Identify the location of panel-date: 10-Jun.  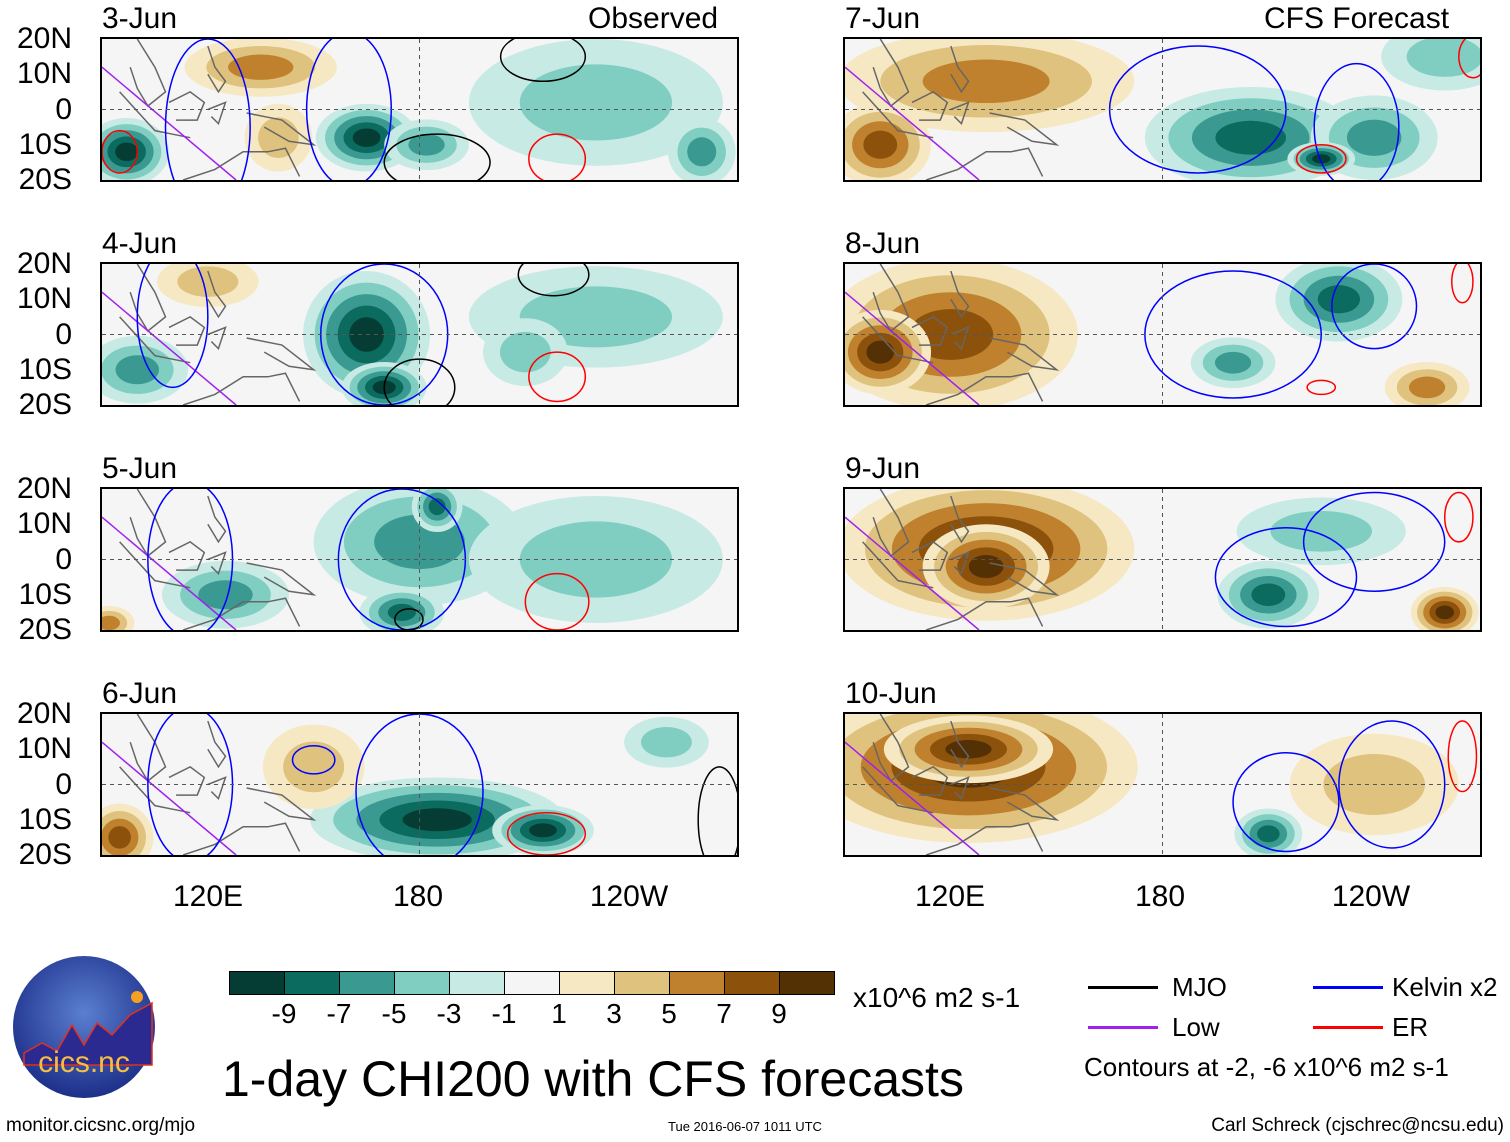
(891, 693).